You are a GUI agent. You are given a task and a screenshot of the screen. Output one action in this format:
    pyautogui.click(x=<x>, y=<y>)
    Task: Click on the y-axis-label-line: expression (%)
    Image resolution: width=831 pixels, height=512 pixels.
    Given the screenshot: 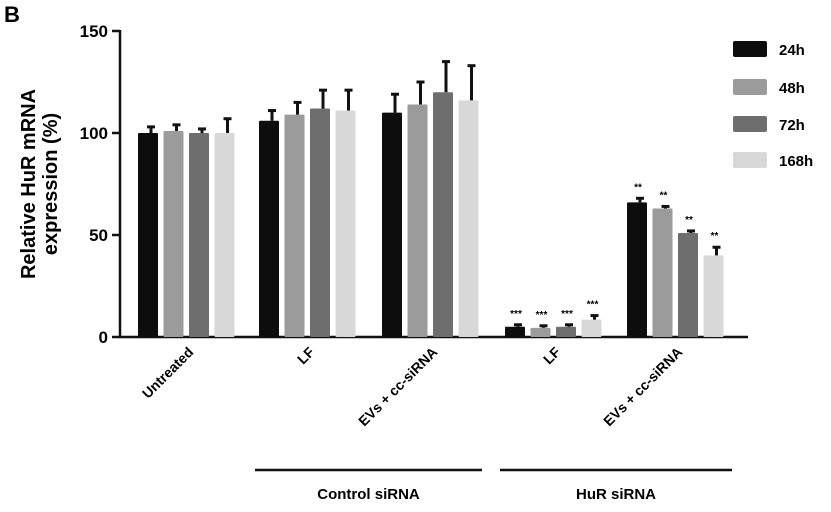 What is the action you would take?
    pyautogui.click(x=51, y=184)
    